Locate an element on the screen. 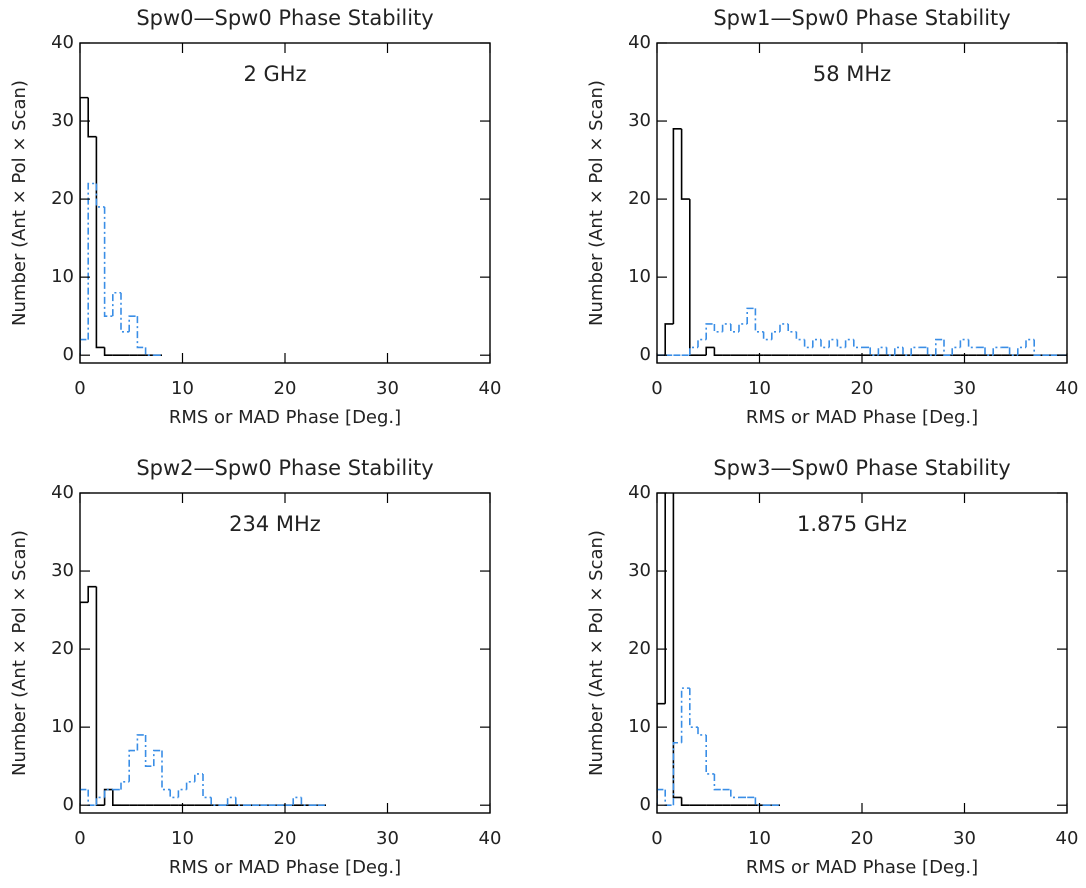 This screenshot has width=1086, height=888. y-axis-label: Number (Ant × Pol × Scan) is located at coordinates (19, 203).